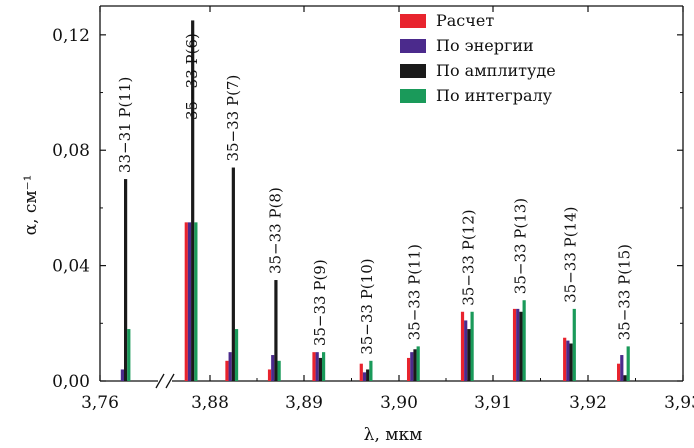  What do you see at coordinates (399, 403) in the screenshot?
I see `x-tick-label: 3,90` at bounding box center [399, 403].